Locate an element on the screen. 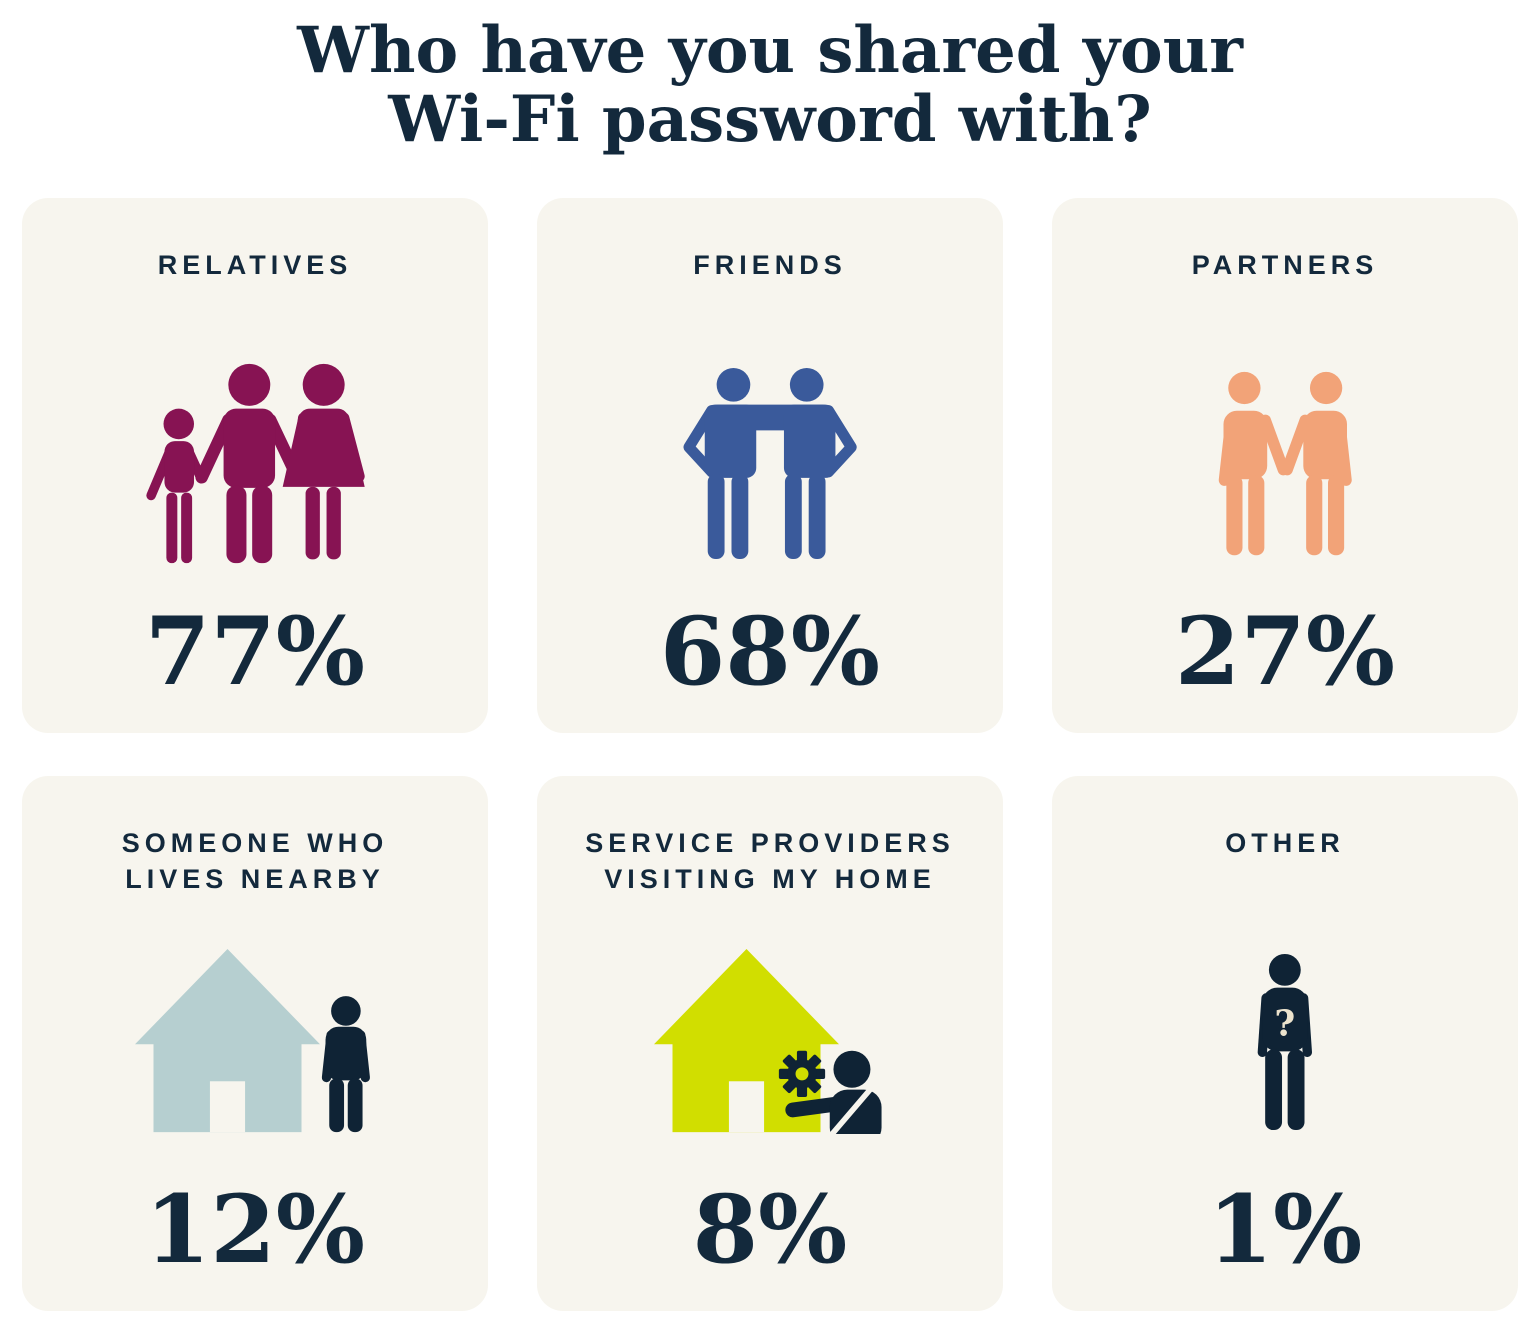 The image size is (1540, 1344). house-with-neighbor-icon is located at coordinates (252, 1041).